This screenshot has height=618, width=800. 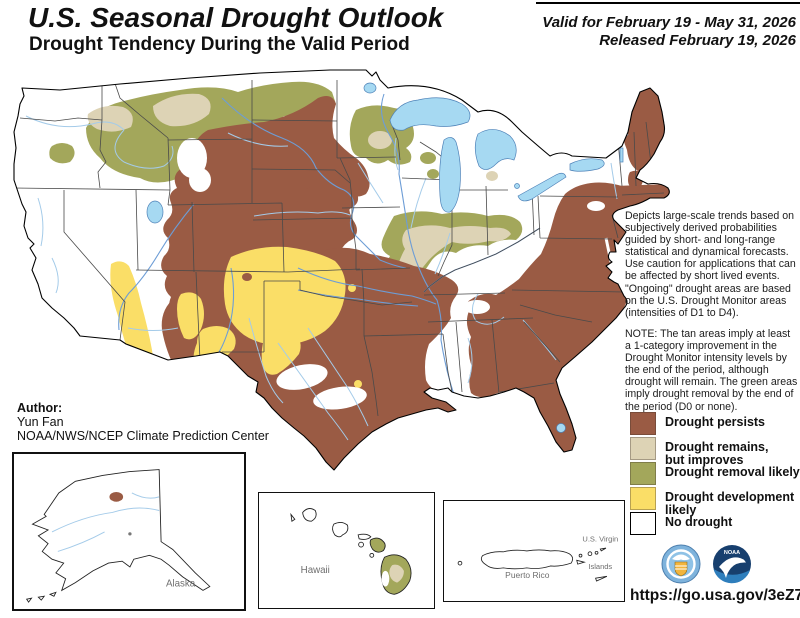 What do you see at coordinates (643, 523) in the screenshot?
I see `legend-swatch-no-drought` at bounding box center [643, 523].